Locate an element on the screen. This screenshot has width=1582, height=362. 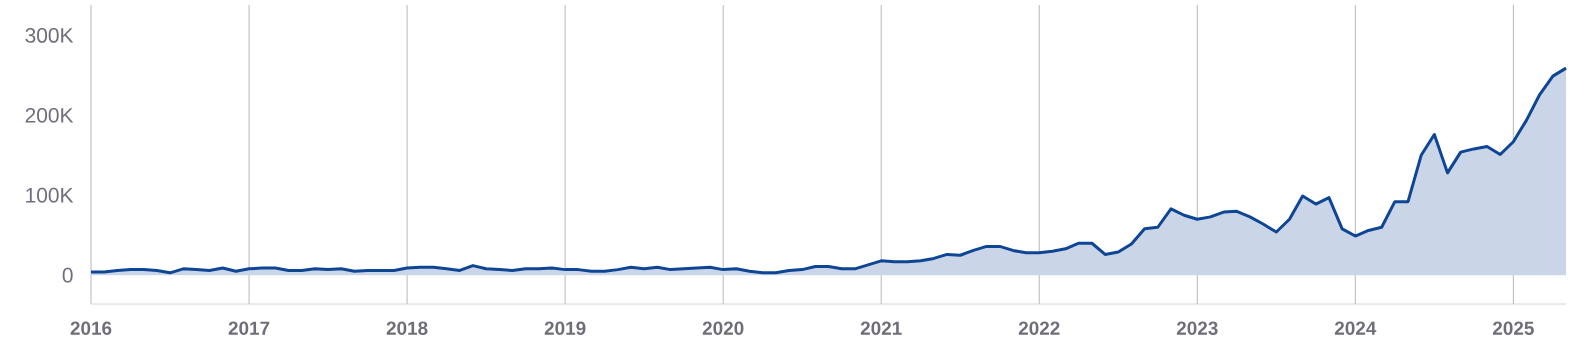
y-tick-label: 100K is located at coordinates (50, 195).